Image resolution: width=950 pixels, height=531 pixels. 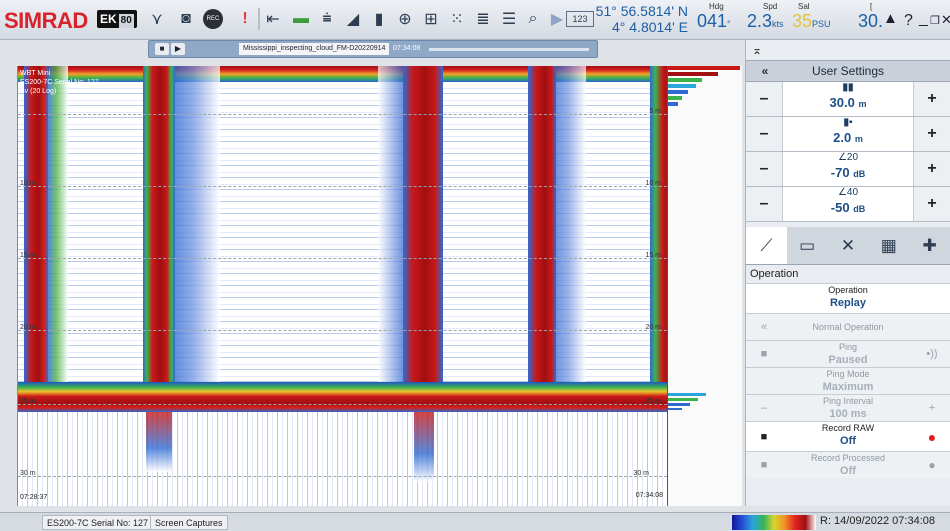 I want to click on video-icon: ▶, so click(x=557, y=19).